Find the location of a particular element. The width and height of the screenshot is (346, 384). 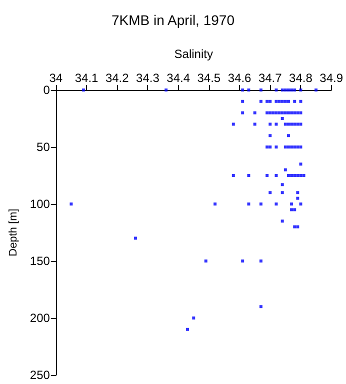

y-tick-label: 250 is located at coordinates (40, 375).